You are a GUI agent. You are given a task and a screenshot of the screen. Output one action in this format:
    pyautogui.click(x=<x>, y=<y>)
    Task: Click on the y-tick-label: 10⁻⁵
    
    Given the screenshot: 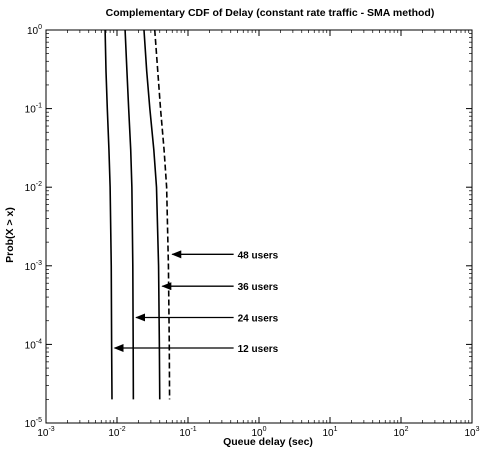 What is the action you would take?
    pyautogui.click(x=33, y=423)
    